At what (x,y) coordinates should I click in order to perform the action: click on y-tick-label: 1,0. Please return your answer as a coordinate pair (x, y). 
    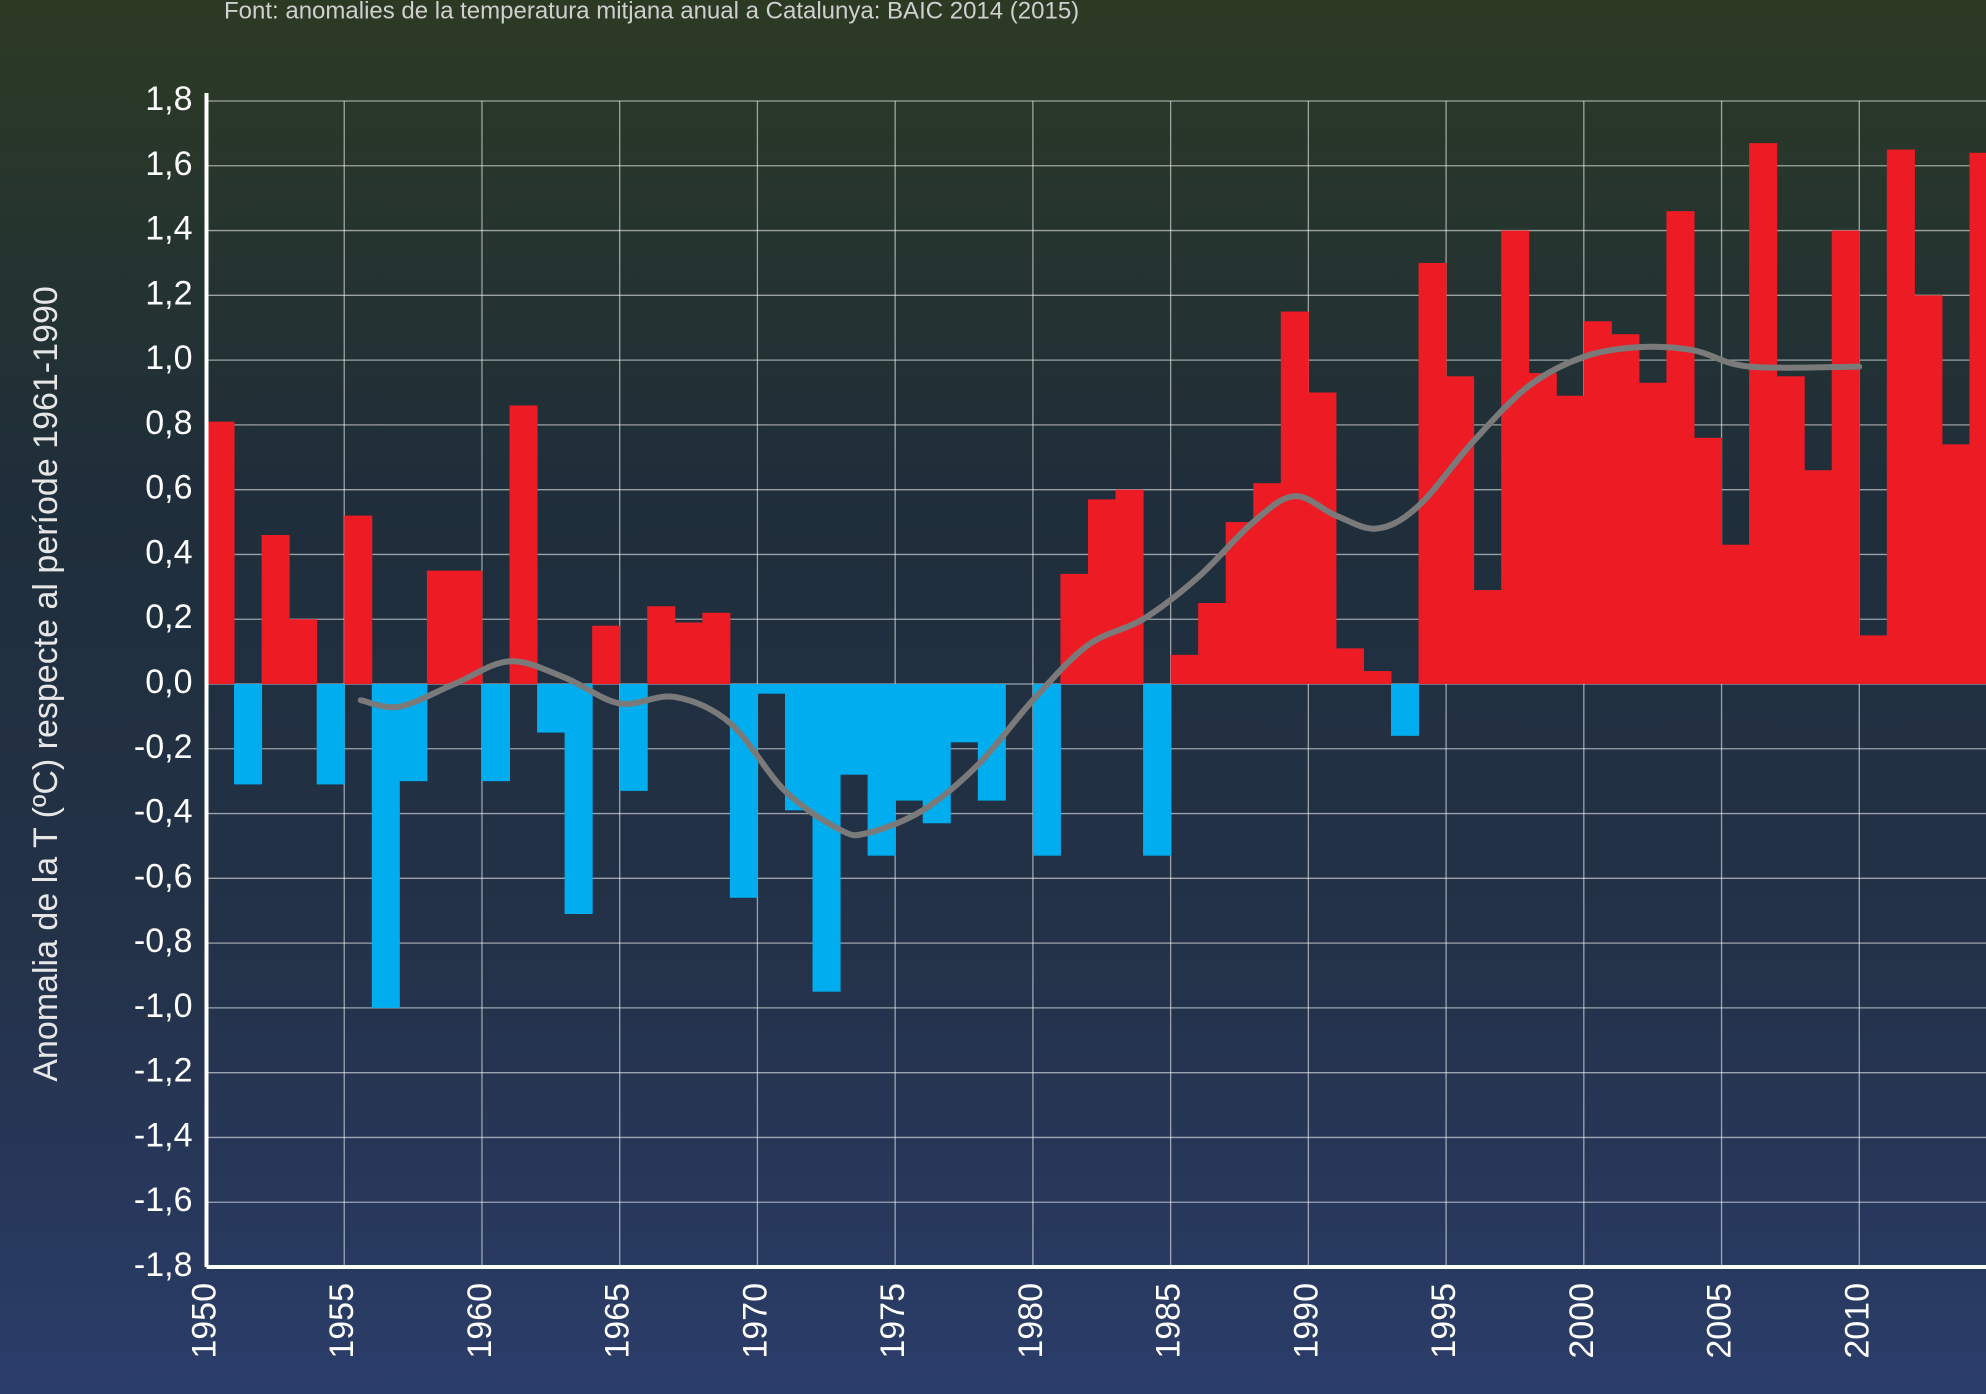
    Looking at the image, I should click on (168, 358).